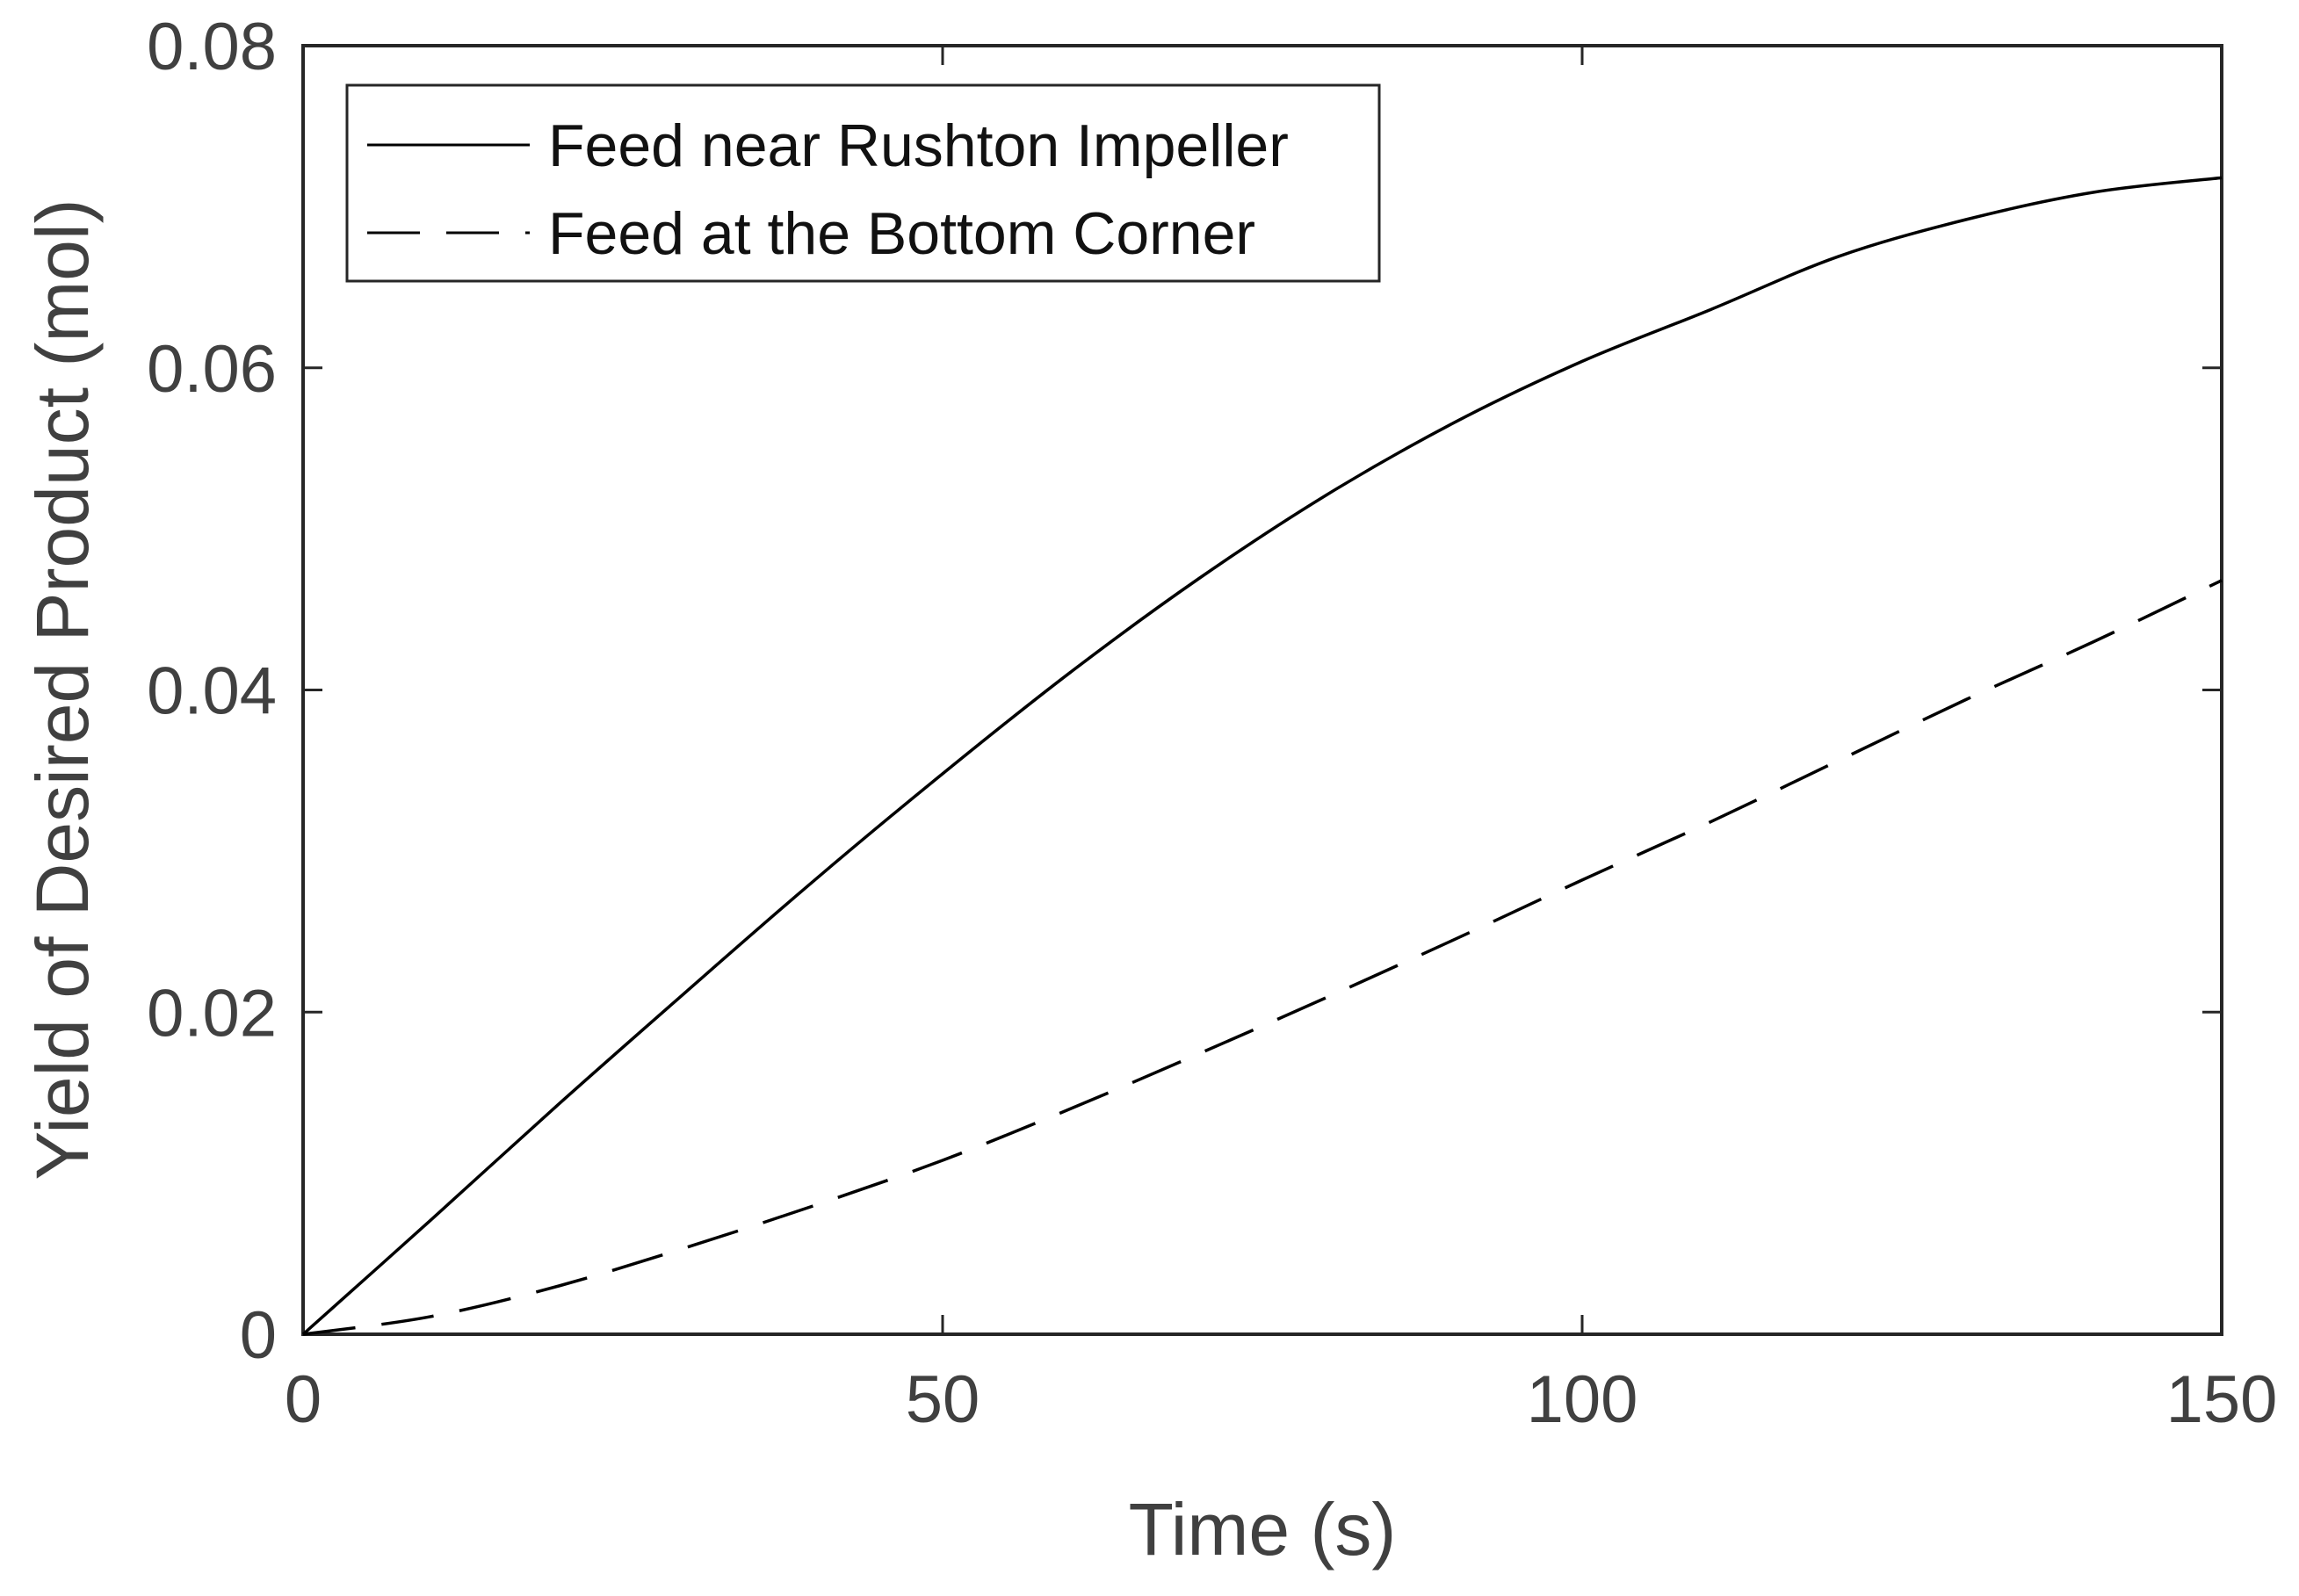 The image size is (2299, 1596). I want to click on y-tick-label: 0, so click(258, 1336).